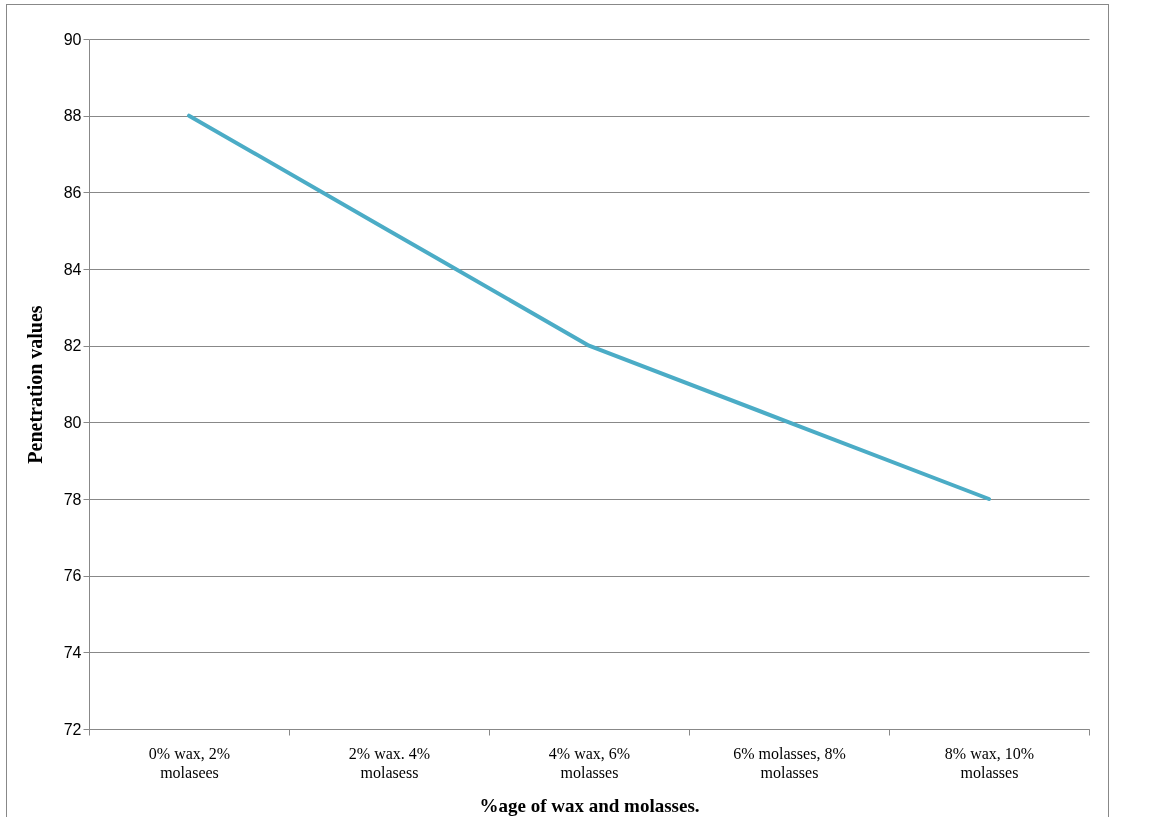 This screenshot has width=1173, height=817. I want to click on x-tick-label: 2% wax. 4% molasess, so click(389, 762).